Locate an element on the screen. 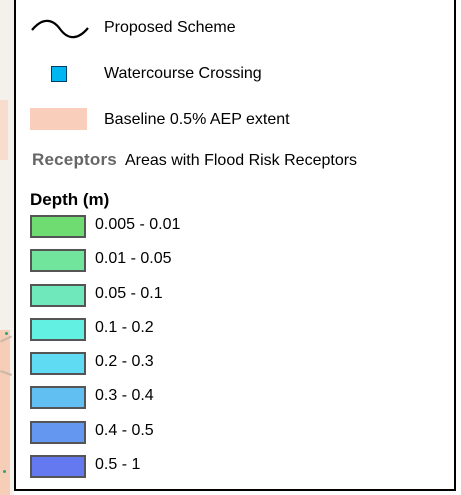 The image size is (461, 495). depth-class-label: 0.2 - 0.3 is located at coordinates (124, 362).